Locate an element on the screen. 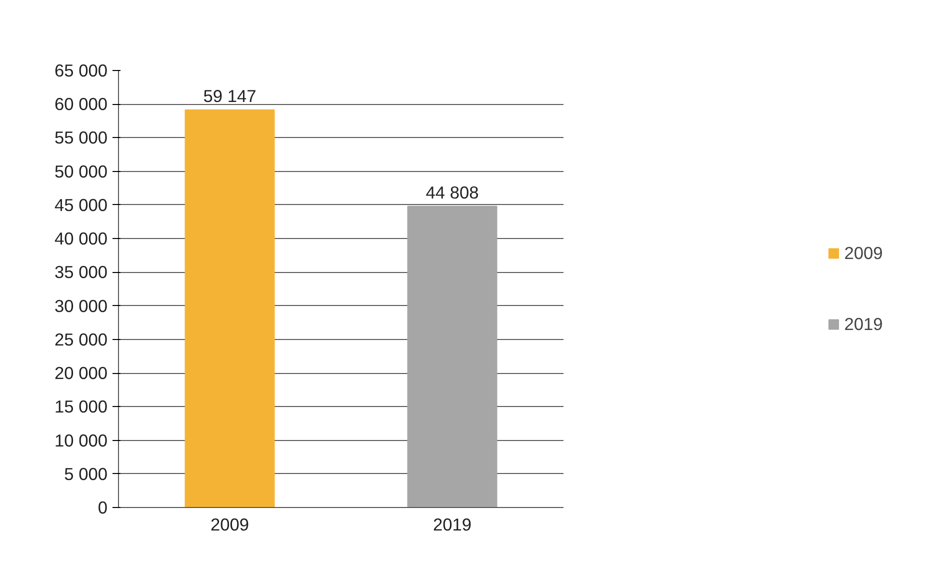  y-tick-label: 55 000 is located at coordinates (81, 138).